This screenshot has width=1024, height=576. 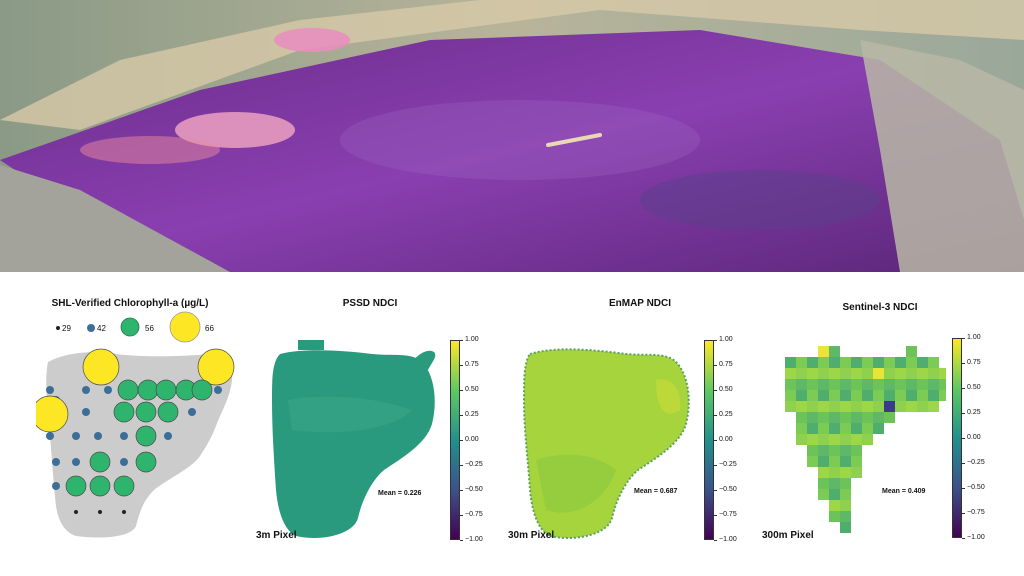 What do you see at coordinates (640, 303) in the screenshot?
I see `enmap-panel-title: EnMAP NDCI` at bounding box center [640, 303].